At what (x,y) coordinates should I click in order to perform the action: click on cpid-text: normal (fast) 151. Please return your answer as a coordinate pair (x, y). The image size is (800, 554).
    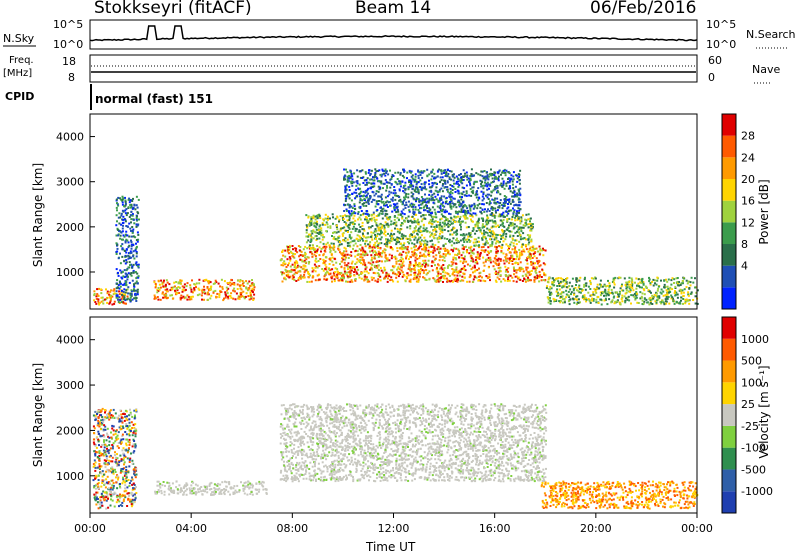
    Looking at the image, I should click on (154, 99).